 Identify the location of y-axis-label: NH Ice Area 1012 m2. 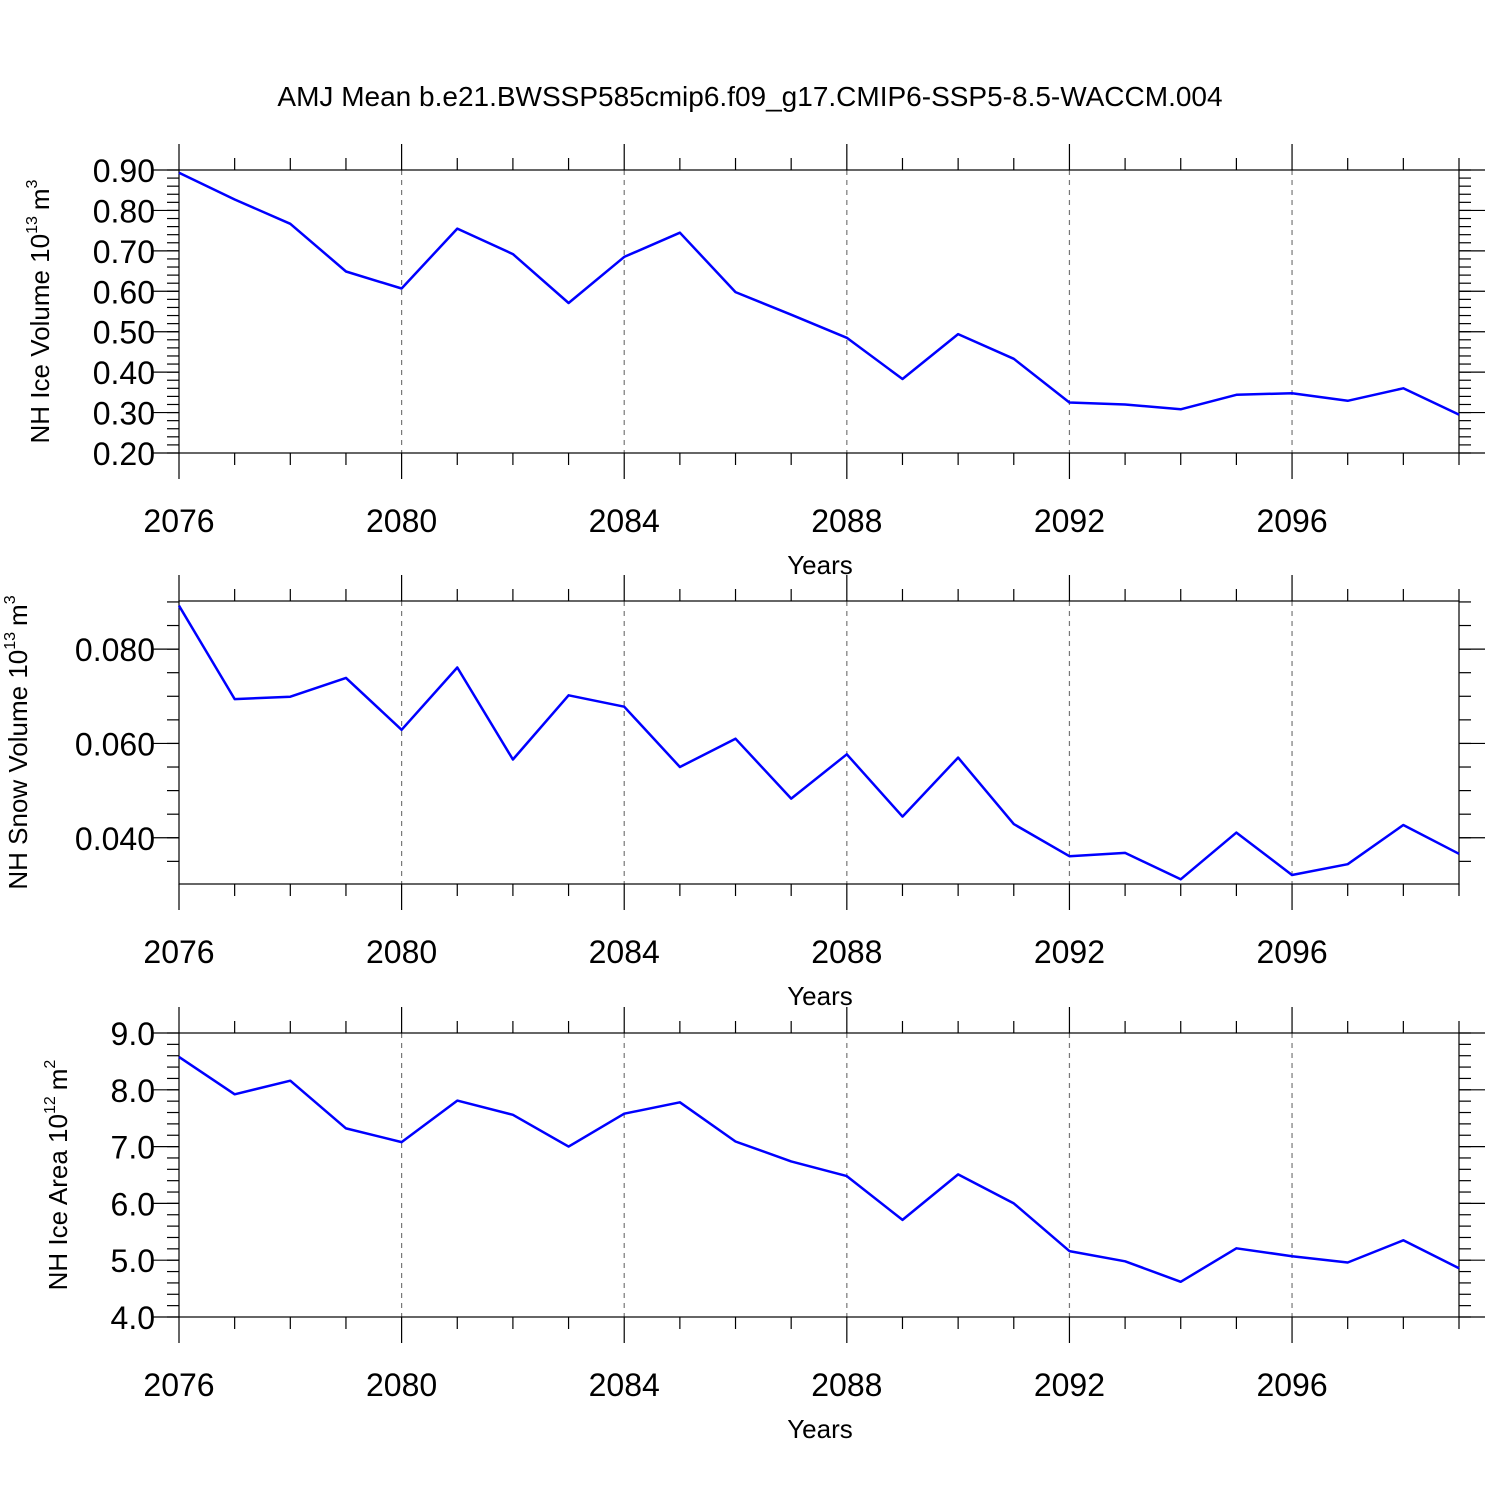
(57, 1175).